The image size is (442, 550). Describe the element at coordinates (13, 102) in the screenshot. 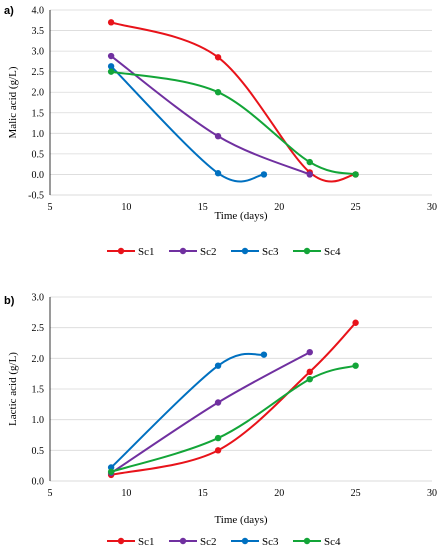

I see `y-axis-title: Malic acid (g/L)` at that location.